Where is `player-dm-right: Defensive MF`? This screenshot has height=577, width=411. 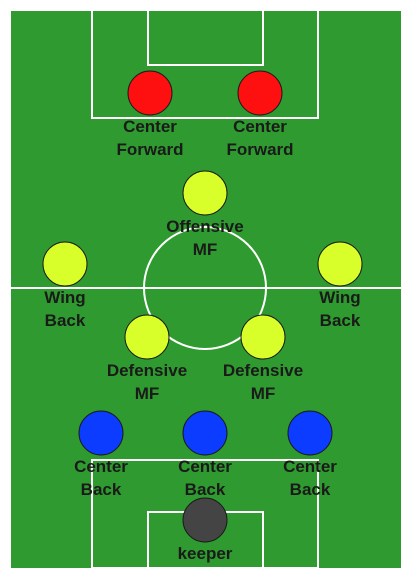 player-dm-right: Defensive MF is located at coordinates (263, 358).